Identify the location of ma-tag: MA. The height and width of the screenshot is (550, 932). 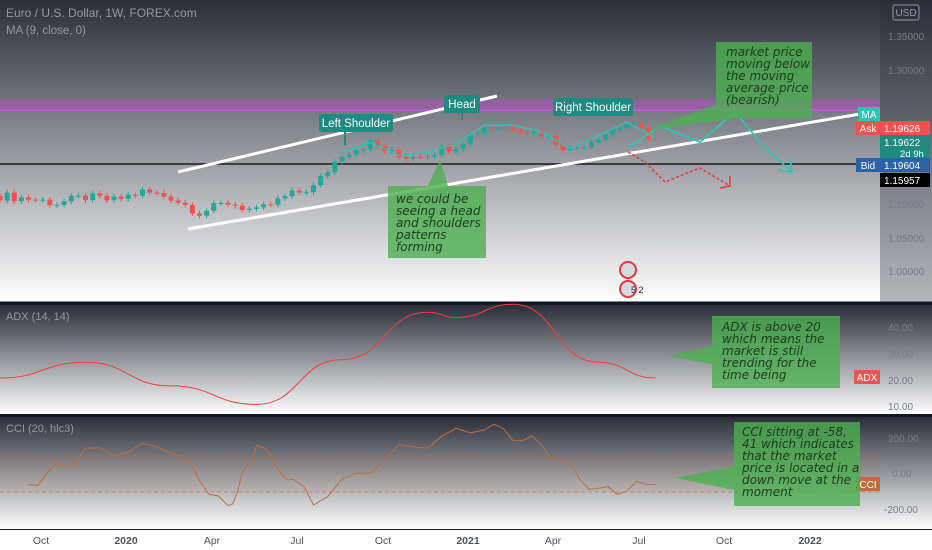
(869, 114).